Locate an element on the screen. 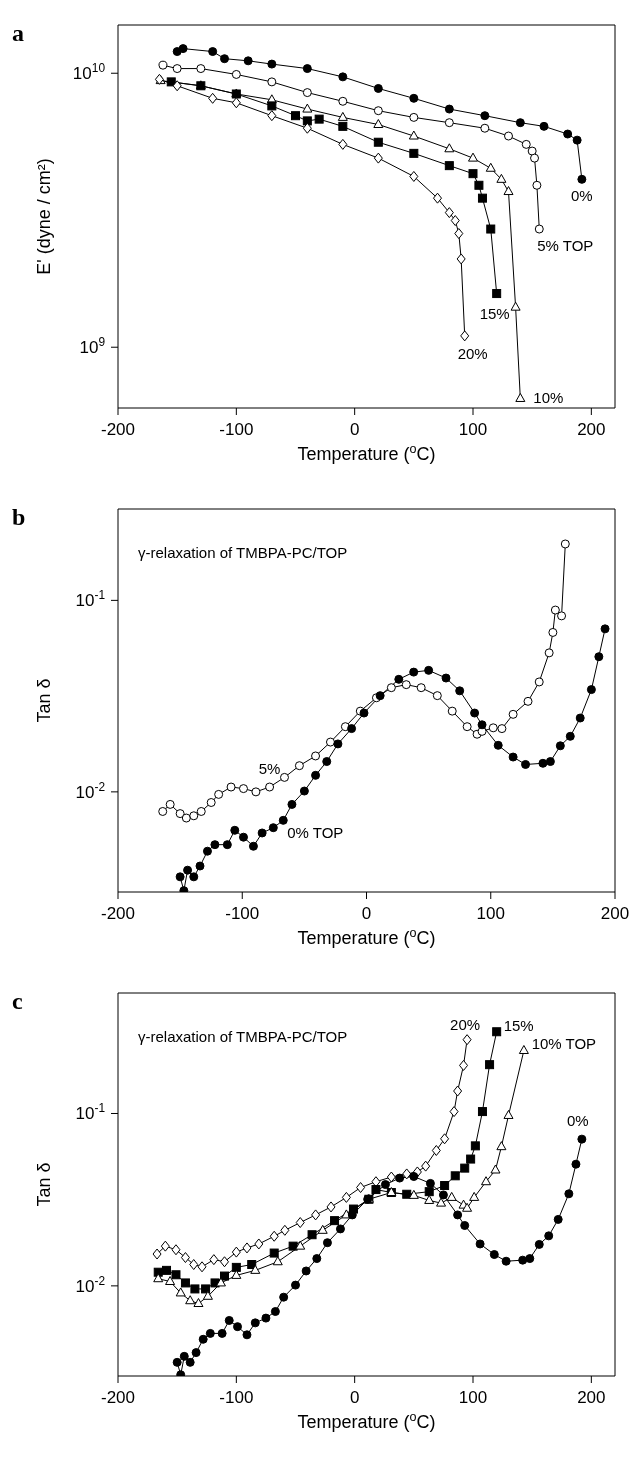  series-label: 5% TOP is located at coordinates (565, 246).